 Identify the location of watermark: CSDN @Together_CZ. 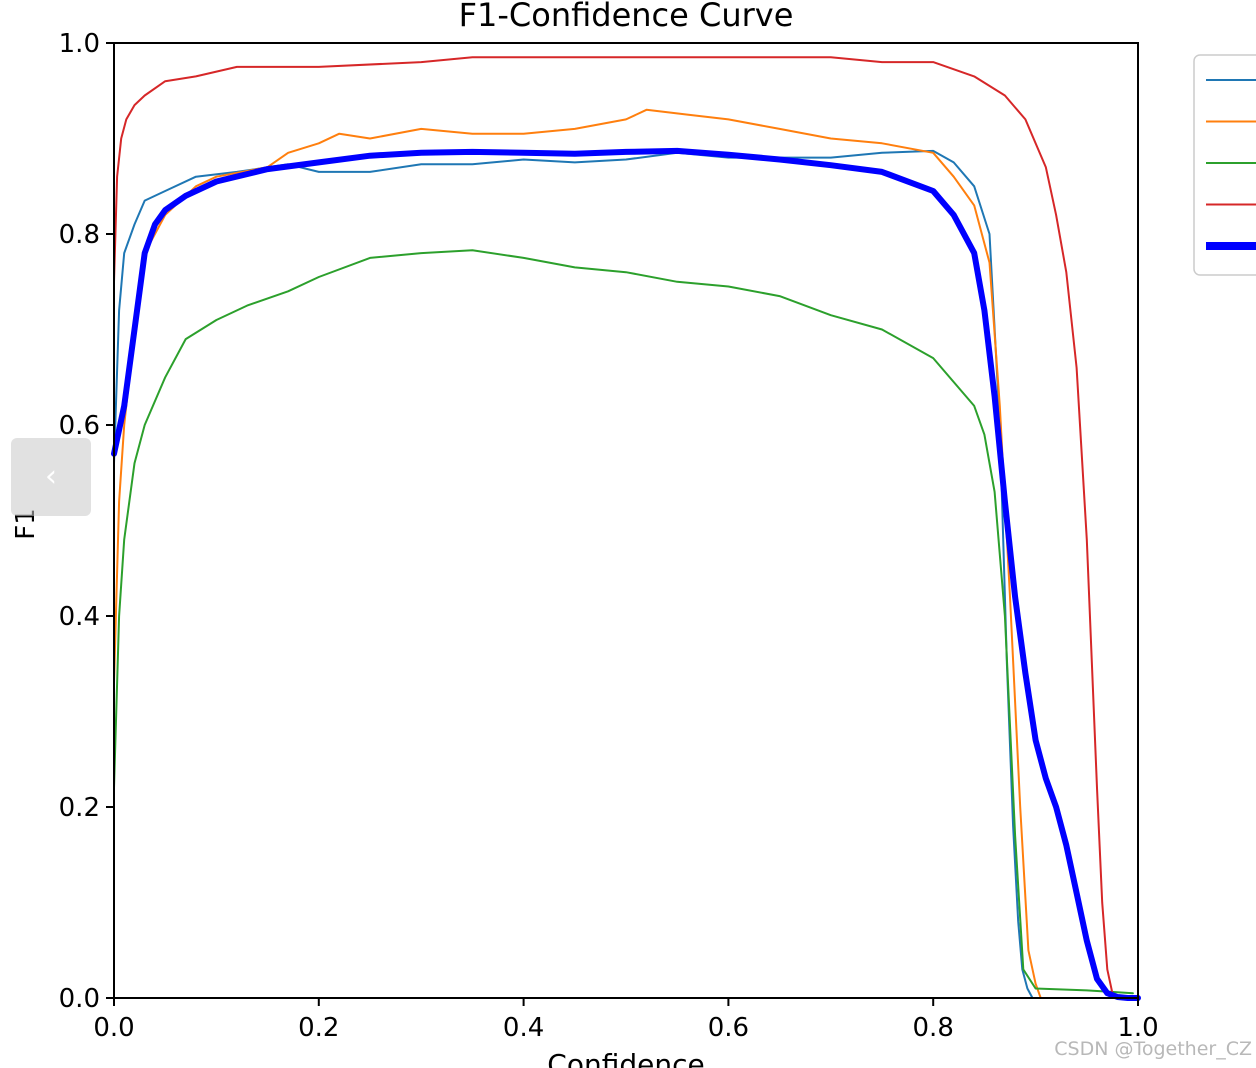
(1153, 1049).